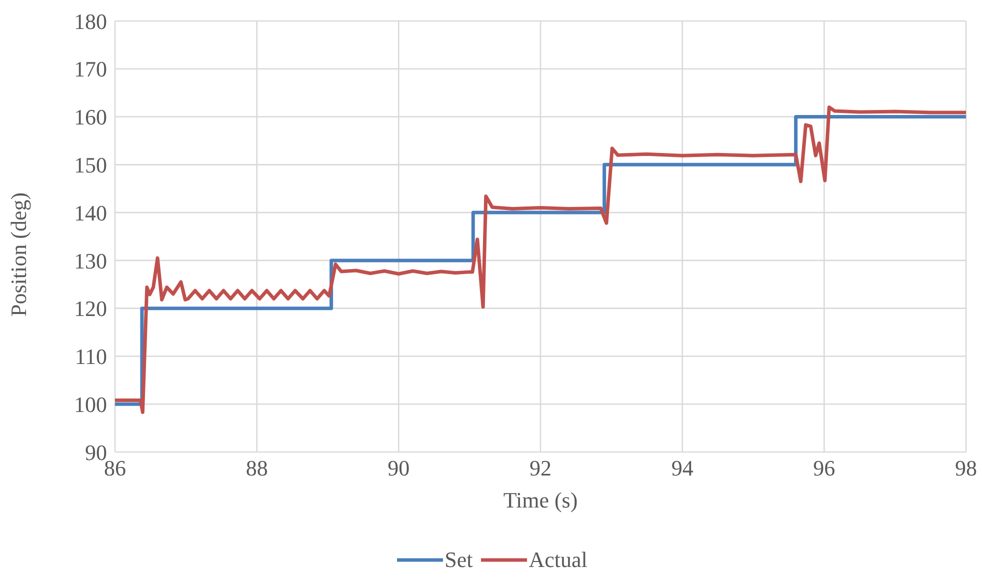  Describe the element at coordinates (90, 69) in the screenshot. I see `y-tick-label: 170` at that location.